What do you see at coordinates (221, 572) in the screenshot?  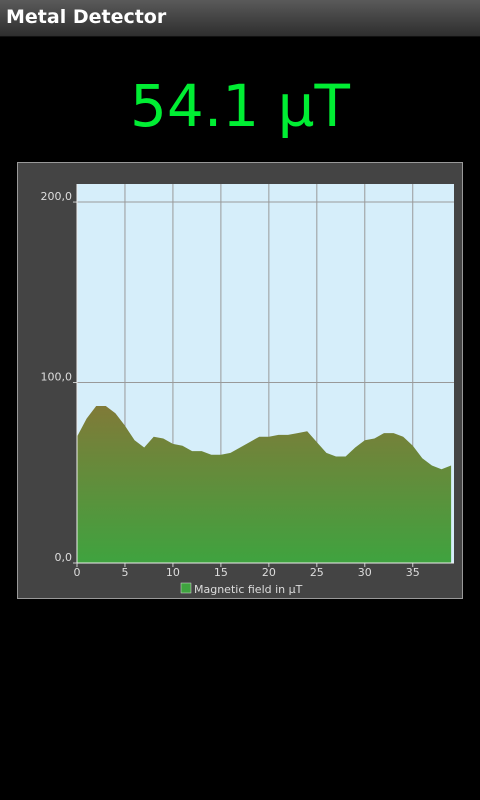 I see `x-tick-label: 15` at bounding box center [221, 572].